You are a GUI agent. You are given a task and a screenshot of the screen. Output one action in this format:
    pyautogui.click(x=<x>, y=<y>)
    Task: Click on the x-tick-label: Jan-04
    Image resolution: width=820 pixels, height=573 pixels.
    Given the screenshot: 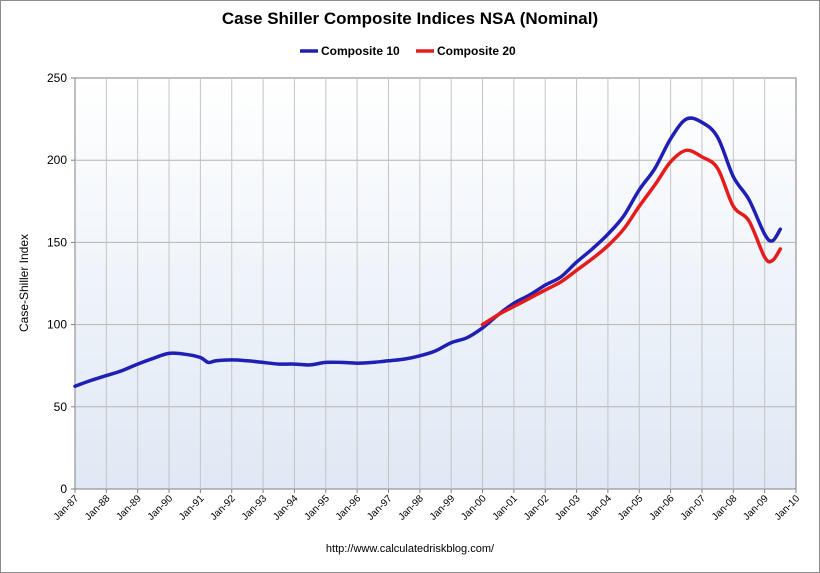 What is the action you would take?
    pyautogui.click(x=600, y=508)
    